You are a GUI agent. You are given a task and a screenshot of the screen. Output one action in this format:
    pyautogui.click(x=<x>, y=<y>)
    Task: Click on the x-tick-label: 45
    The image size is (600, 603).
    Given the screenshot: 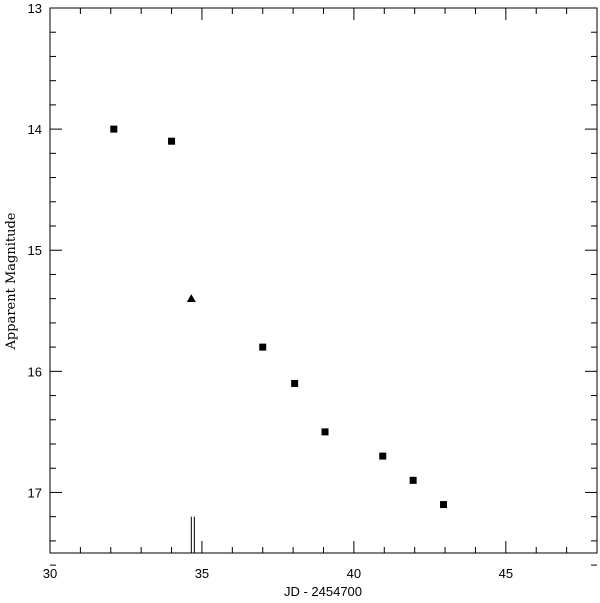 What is the action you would take?
    pyautogui.click(x=506, y=573)
    